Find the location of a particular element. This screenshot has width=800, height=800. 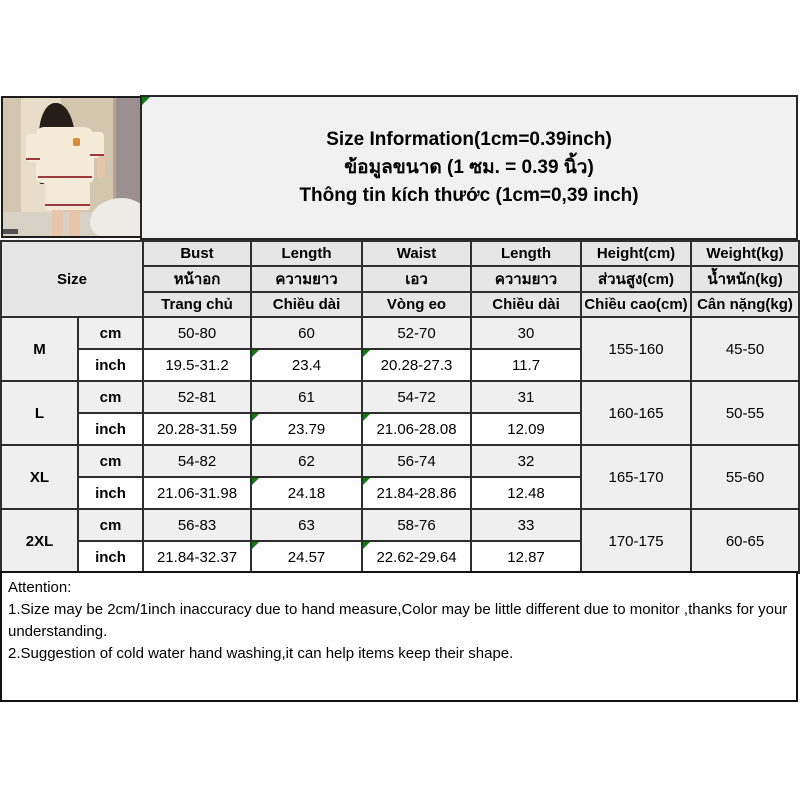

cell-value: 22.62-29.64 is located at coordinates (416, 557).